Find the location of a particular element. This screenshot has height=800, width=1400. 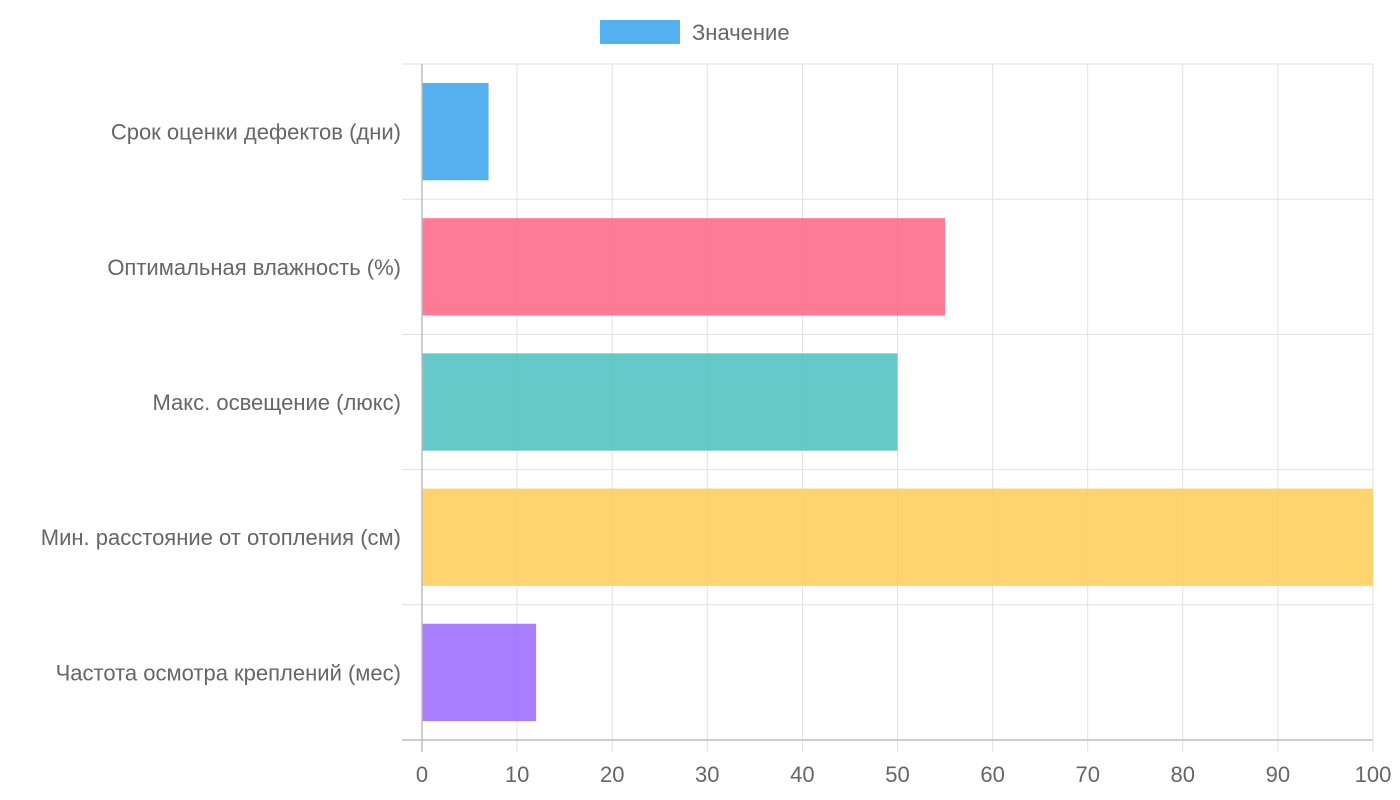

category-label: Оптимальная влажность (%) is located at coordinates (254, 267).